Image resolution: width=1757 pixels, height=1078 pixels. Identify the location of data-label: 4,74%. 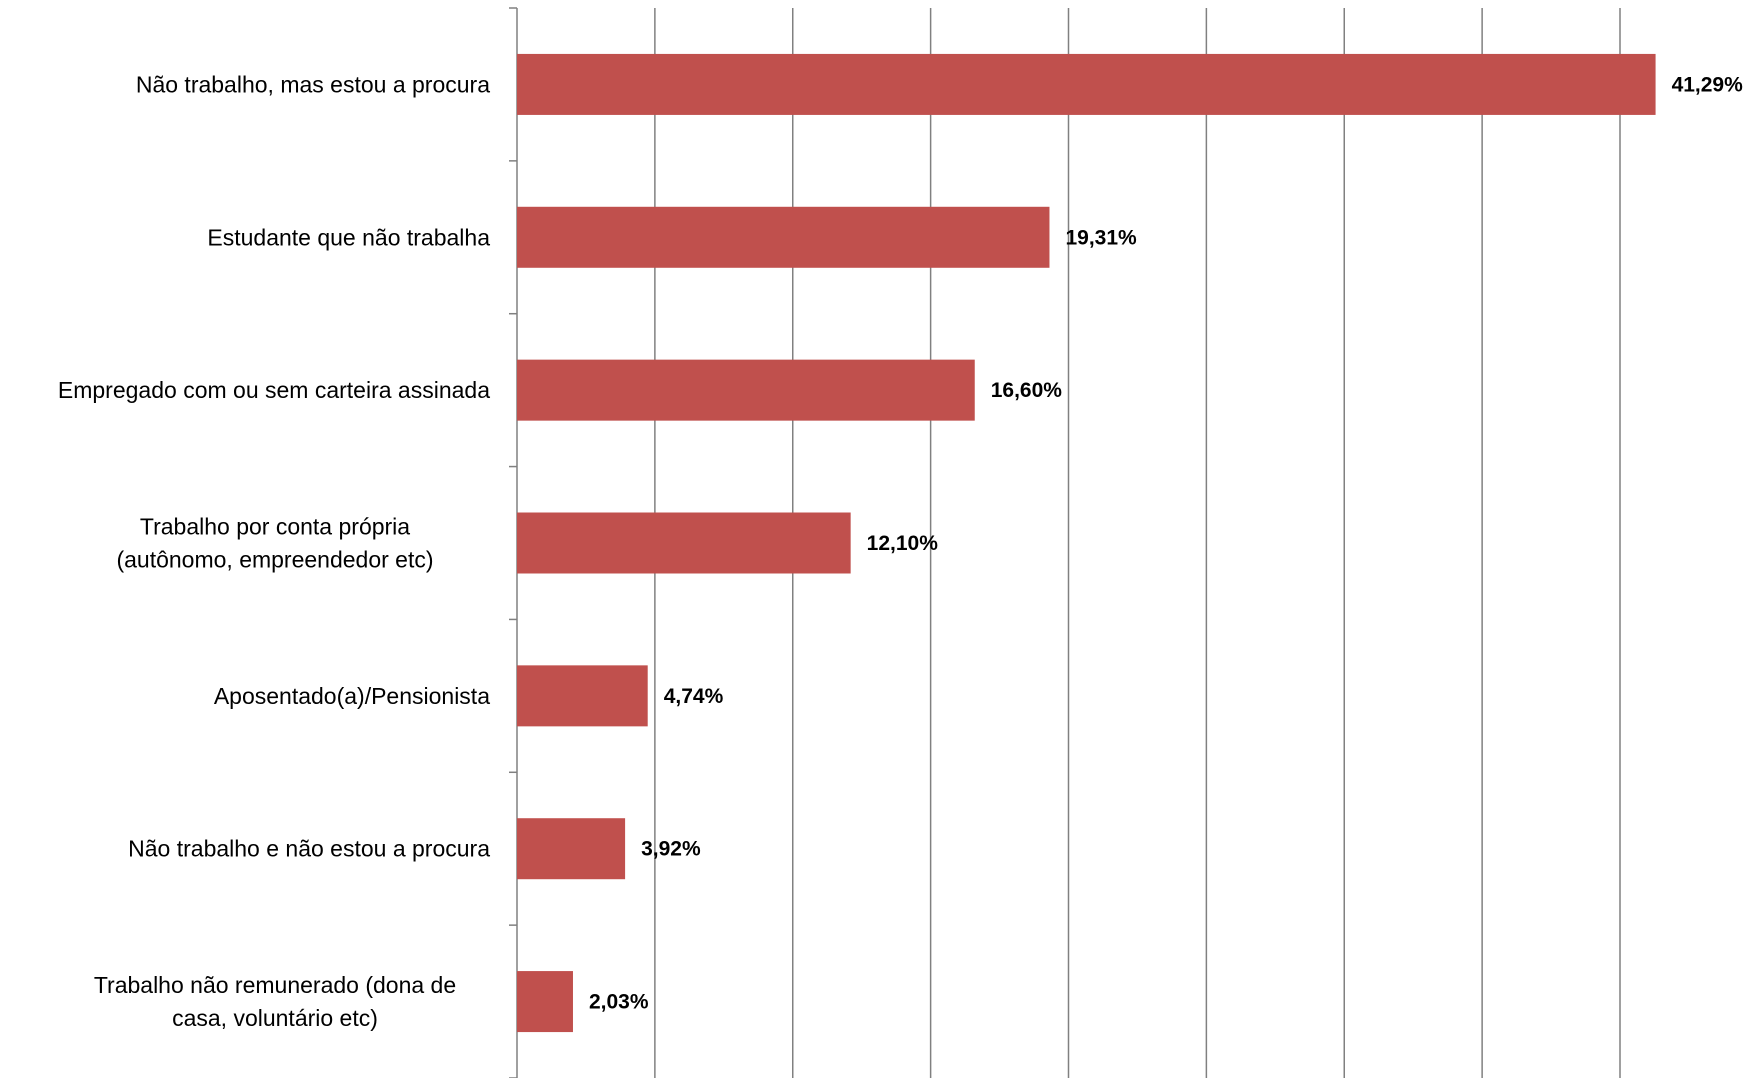
(694, 696).